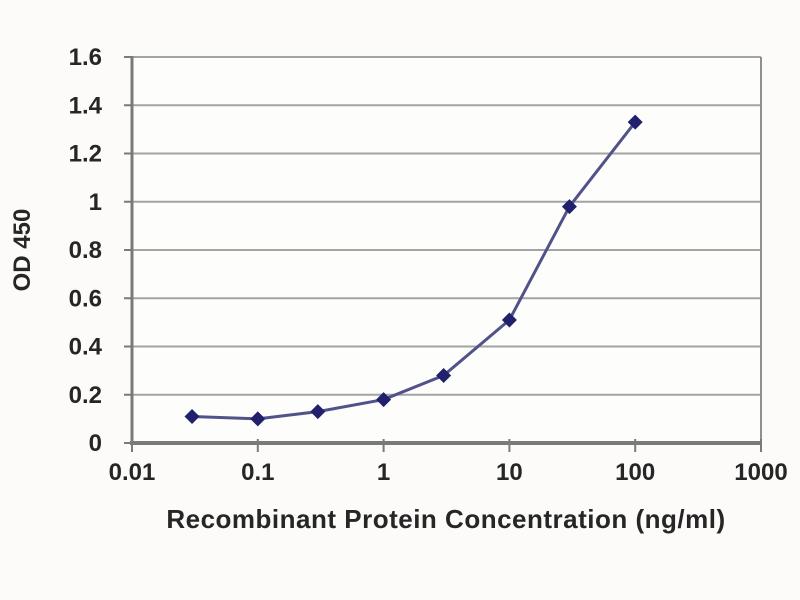 The width and height of the screenshot is (800, 600). What do you see at coordinates (85, 298) in the screenshot?
I see `y-tick-label: 0.6` at bounding box center [85, 298].